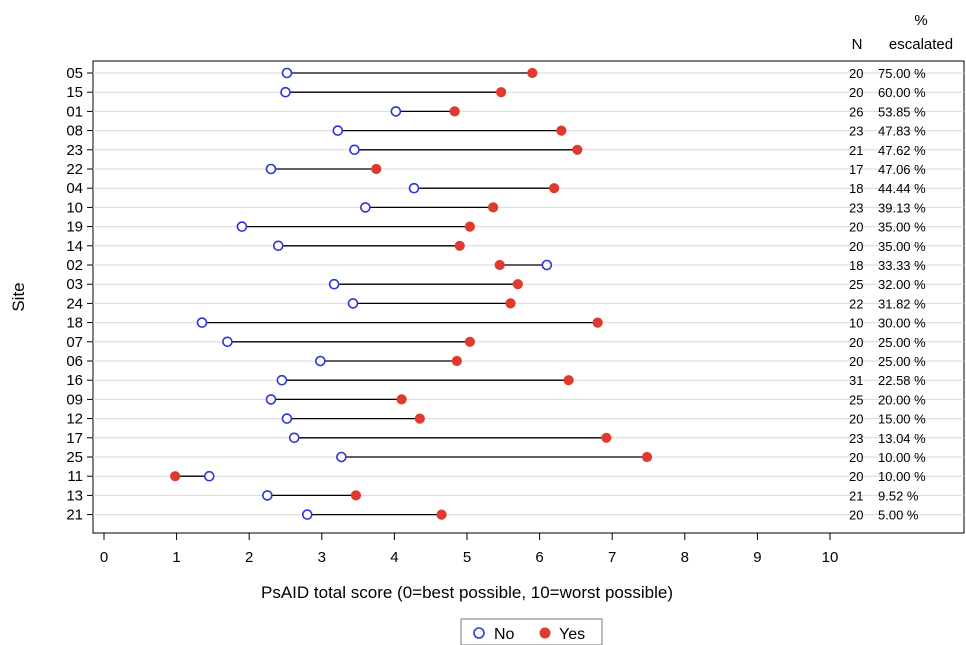 Image resolution: width=966 pixels, height=645 pixels. What do you see at coordinates (74, 169) in the screenshot?
I see `y-tick-label: 22` at bounding box center [74, 169].